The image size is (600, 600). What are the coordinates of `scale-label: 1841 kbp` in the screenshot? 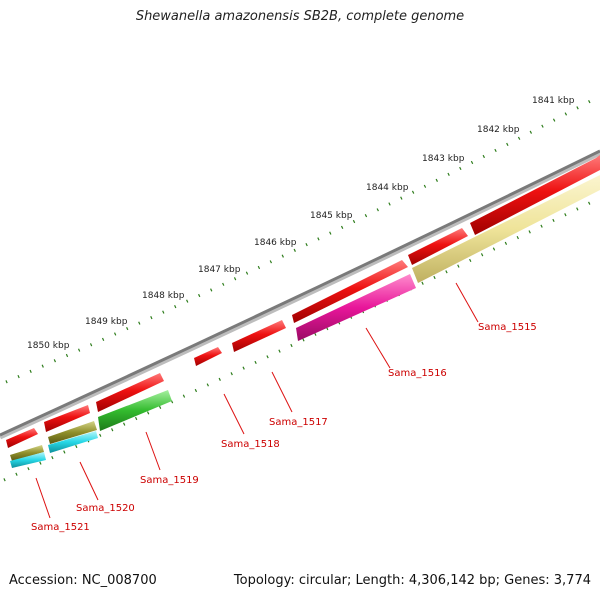 It's located at (553, 101).